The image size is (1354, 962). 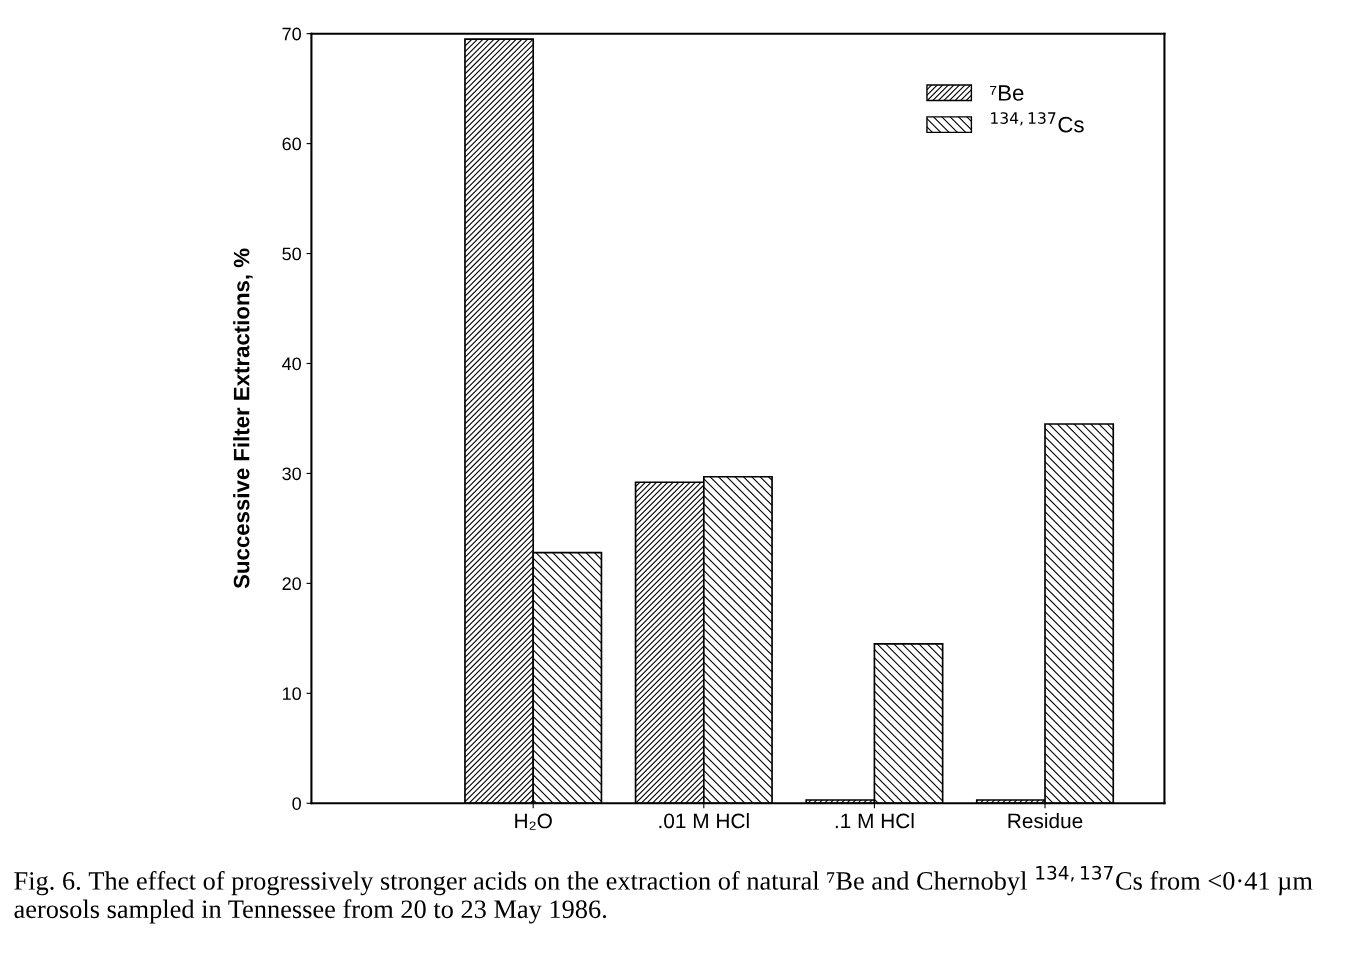 What do you see at coordinates (291, 694) in the screenshot?
I see `y-tick-label: 10` at bounding box center [291, 694].